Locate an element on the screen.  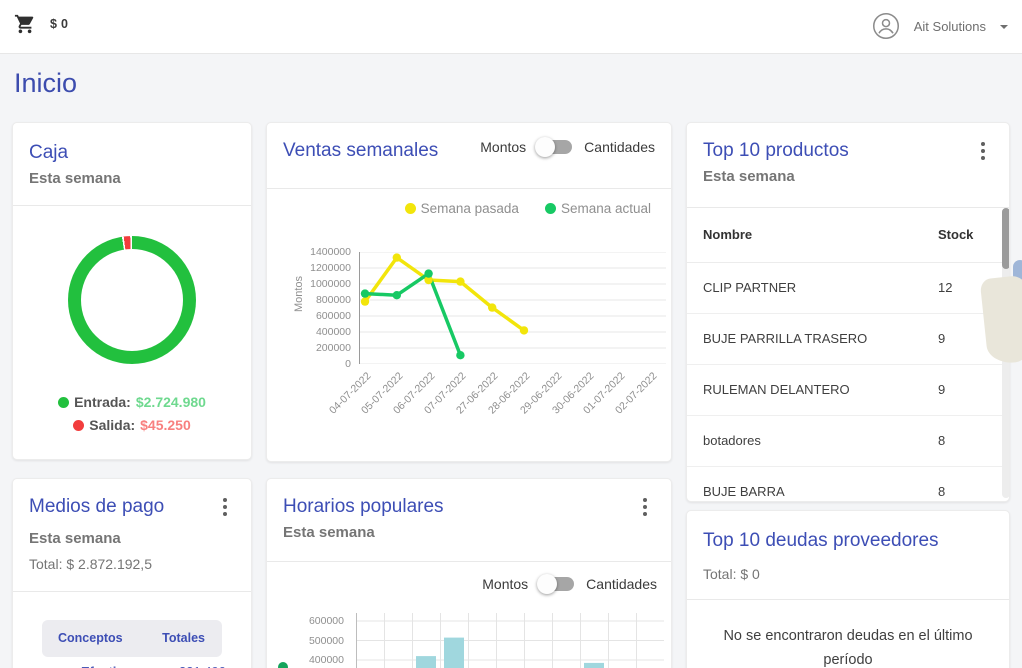
legend-label: Semana actual is located at coordinates (605, 208).